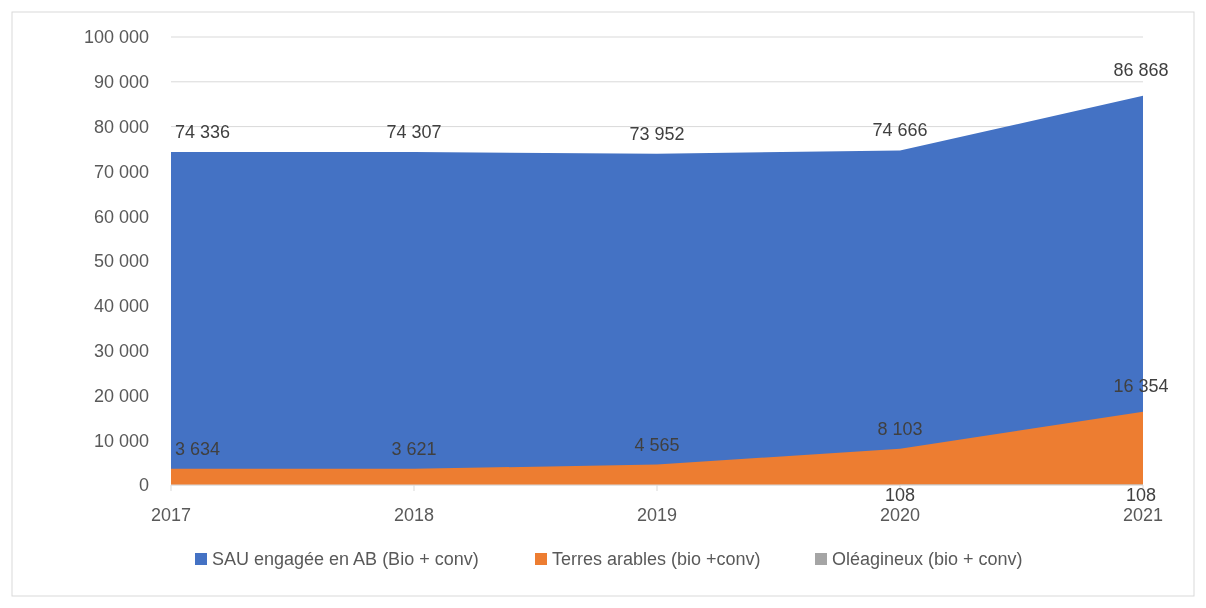 The height and width of the screenshot is (608, 1206). I want to click on x-tick-label: 2021, so click(1143, 515).